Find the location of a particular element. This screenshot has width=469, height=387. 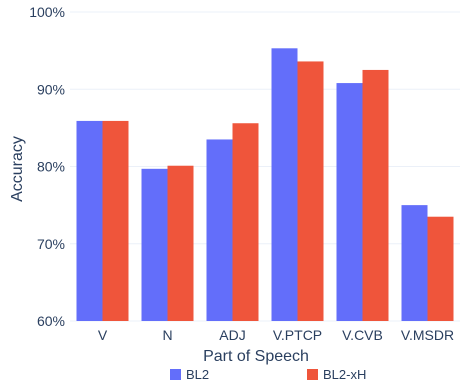

legend: BL2 BL2-xH is located at coordinates (268, 374).